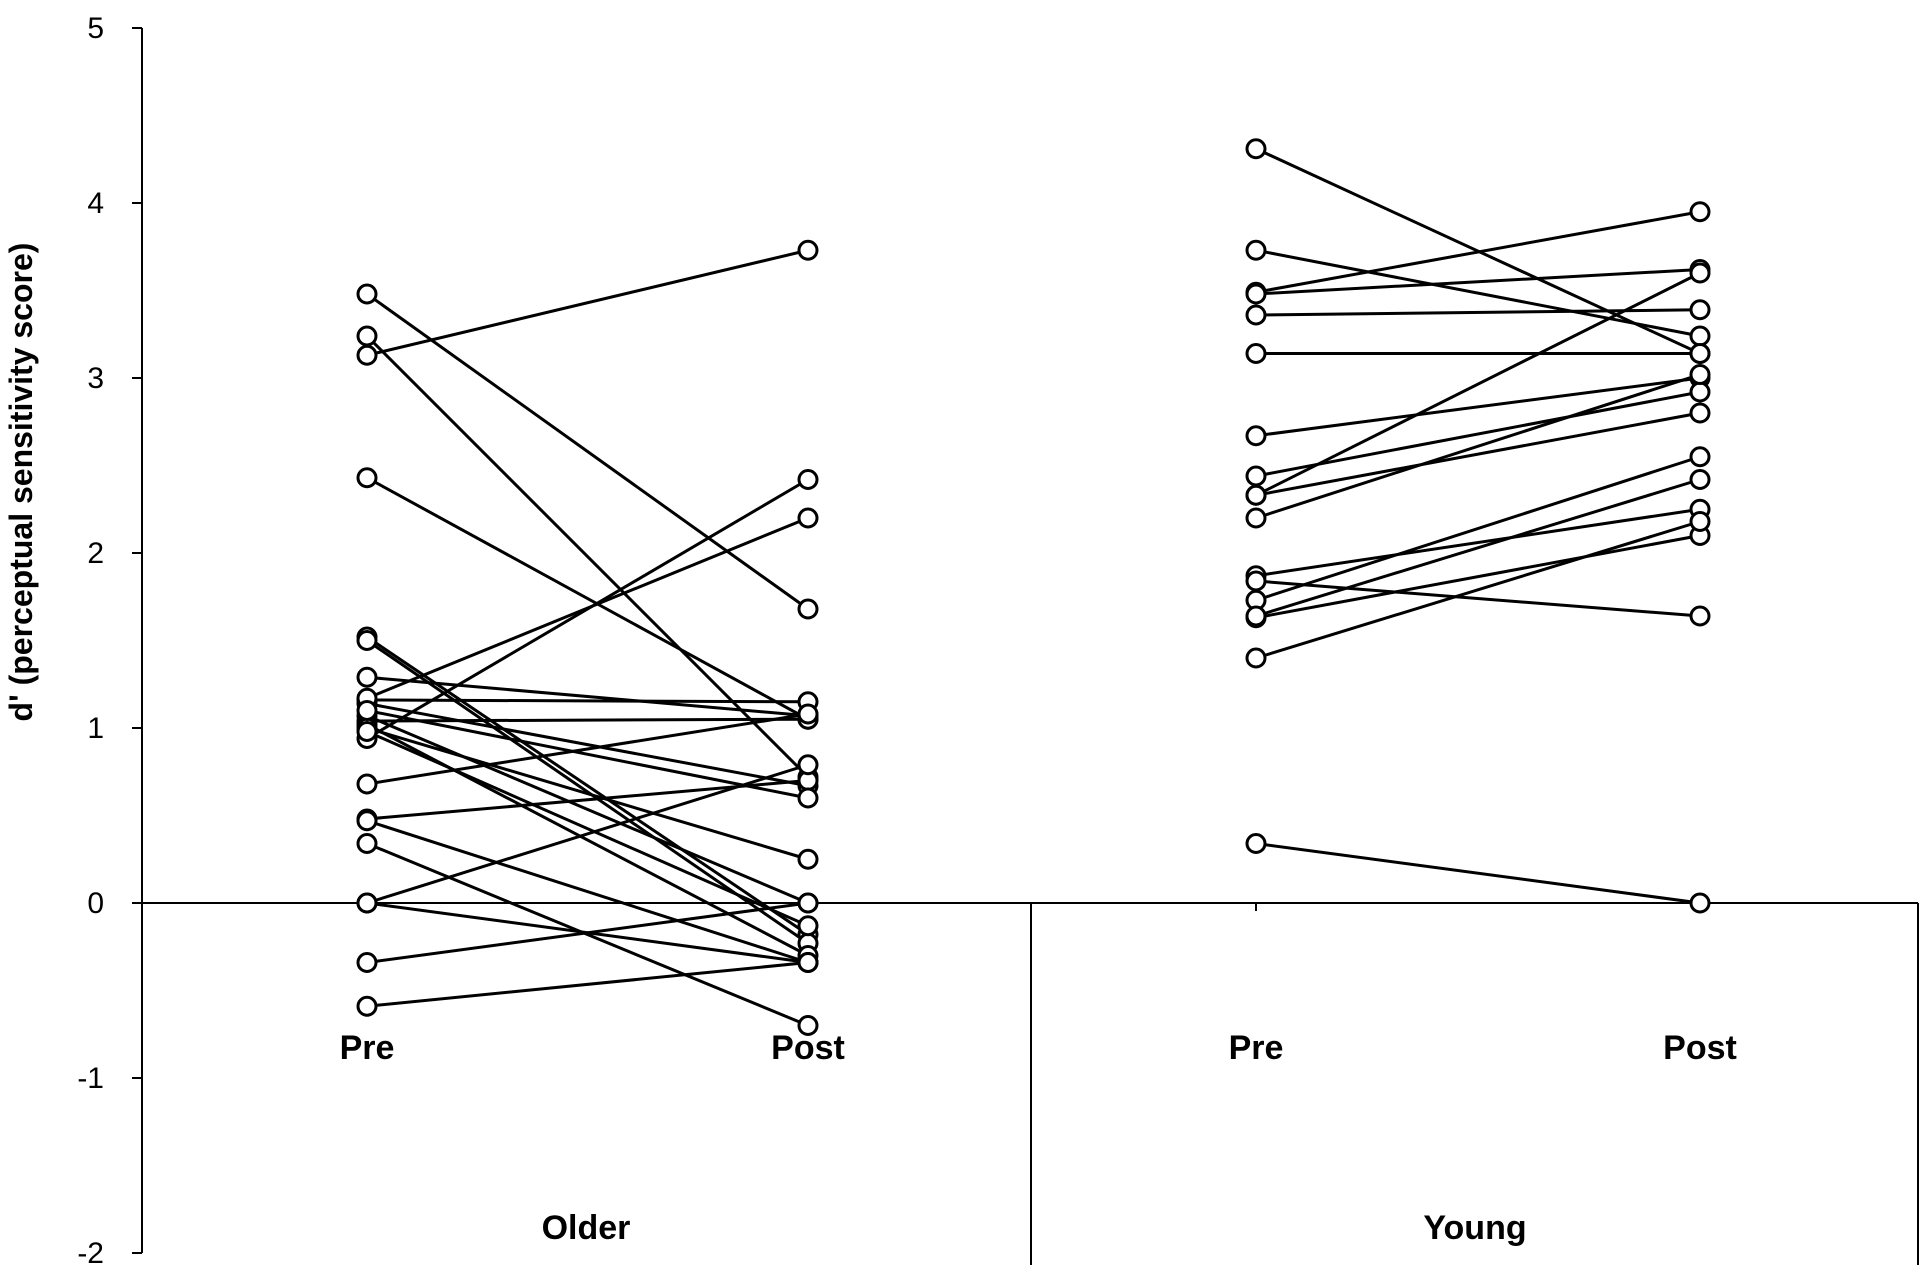 The height and width of the screenshot is (1277, 1931). What do you see at coordinates (90, 1078) in the screenshot?
I see `y-tick-label: -1` at bounding box center [90, 1078].